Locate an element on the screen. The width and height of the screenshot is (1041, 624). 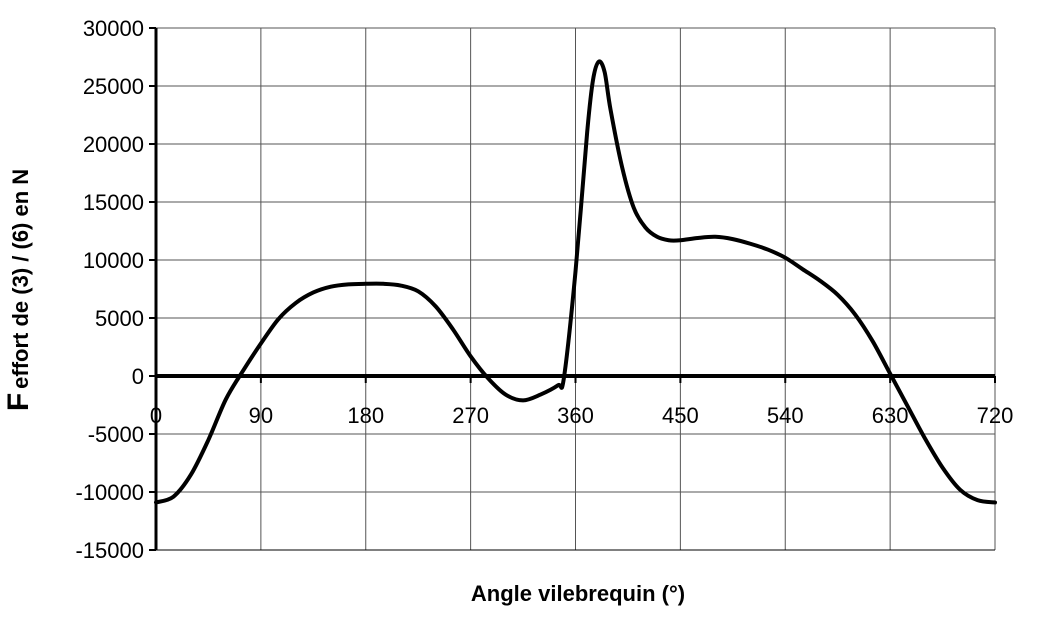
y-tick-label: -10000 is located at coordinates (109, 492).